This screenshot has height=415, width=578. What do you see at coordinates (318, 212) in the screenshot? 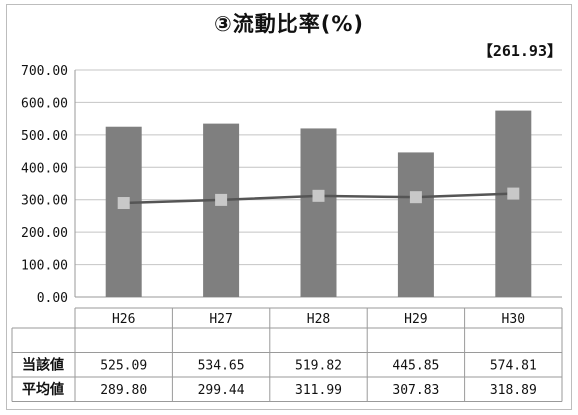
I see `bar-h28` at bounding box center [318, 212].